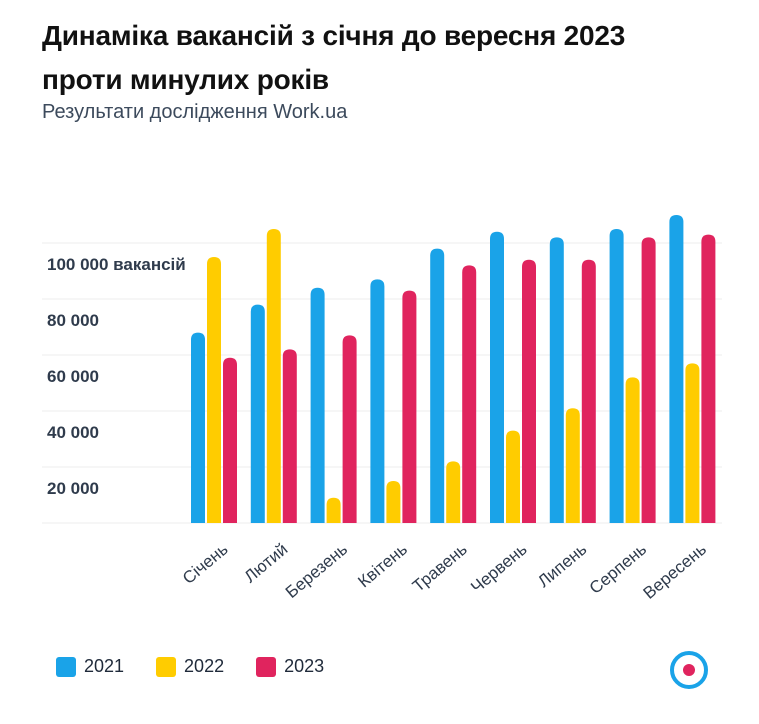 The image size is (759, 724). Describe the element at coordinates (498, 568) in the screenshot. I see `x-tick-label: Червень` at that location.